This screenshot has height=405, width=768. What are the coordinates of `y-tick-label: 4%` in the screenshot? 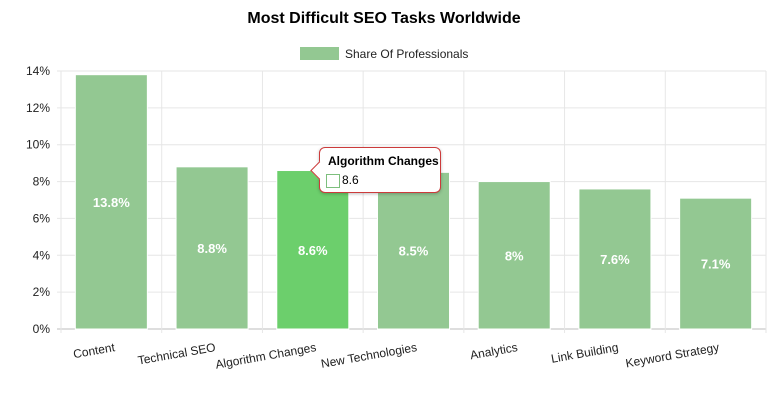 It's located at (42, 255).